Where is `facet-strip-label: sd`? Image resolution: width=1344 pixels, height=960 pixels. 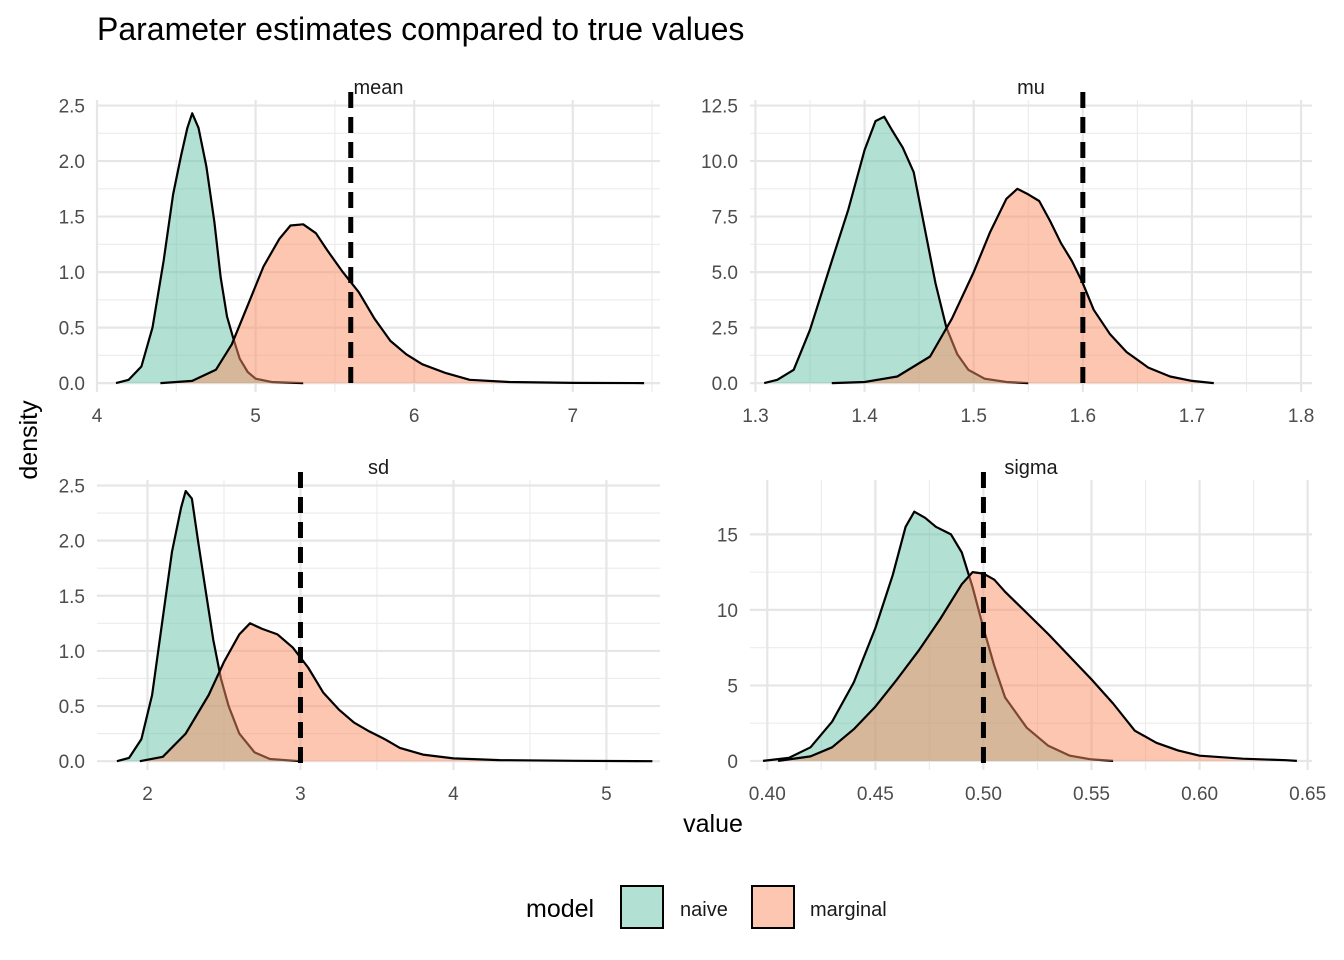 facet-strip-label: sd is located at coordinates (378, 468).